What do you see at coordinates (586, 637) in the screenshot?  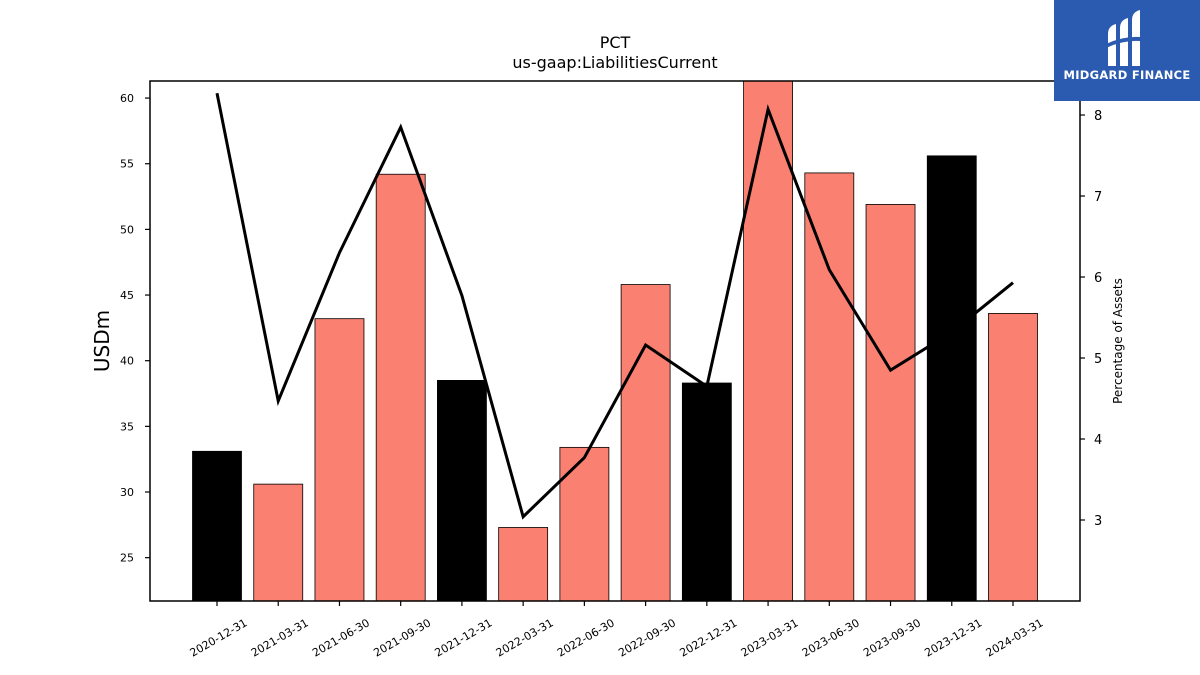 I see `x-tick-label: 2022-06-30` at bounding box center [586, 637].